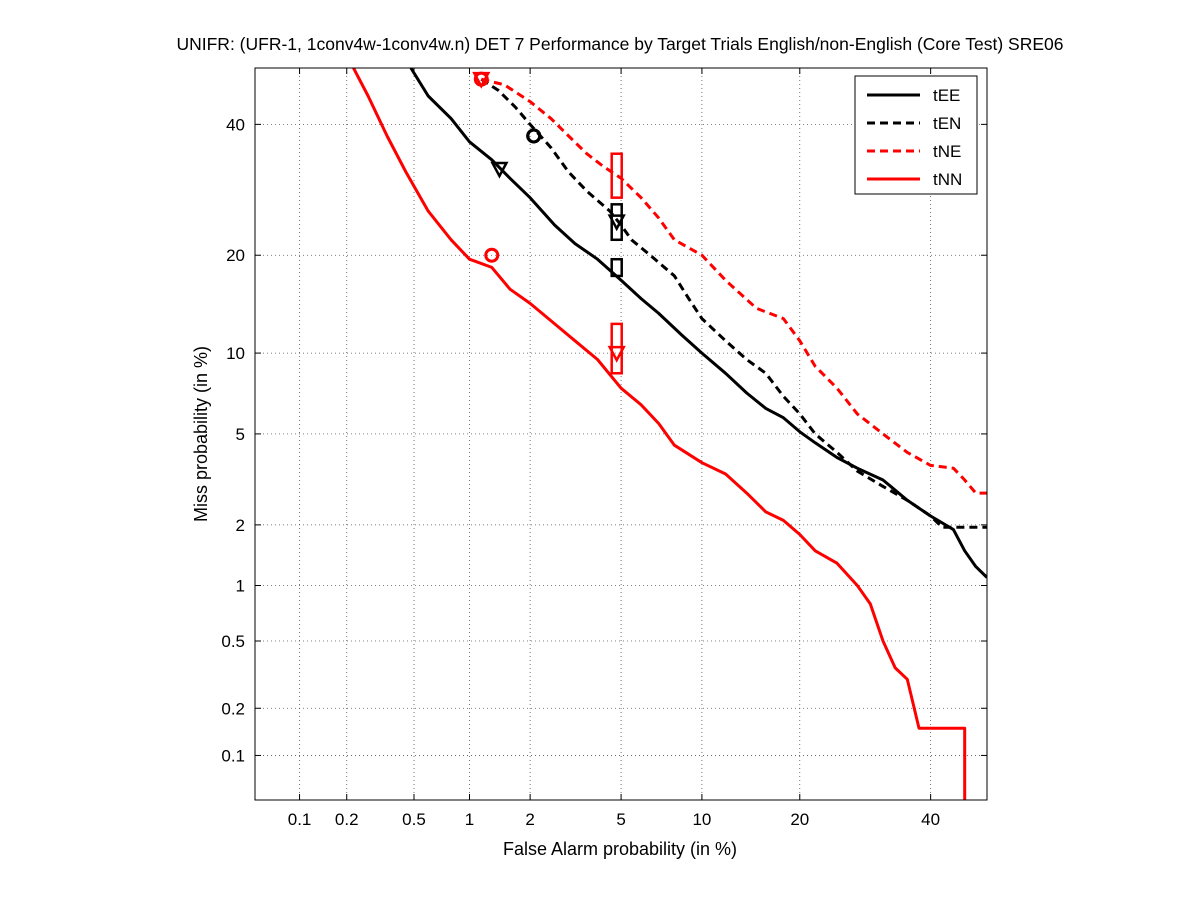  Describe the element at coordinates (233, 641) in the screenshot. I see `y-tick-label: 0.5` at that location.